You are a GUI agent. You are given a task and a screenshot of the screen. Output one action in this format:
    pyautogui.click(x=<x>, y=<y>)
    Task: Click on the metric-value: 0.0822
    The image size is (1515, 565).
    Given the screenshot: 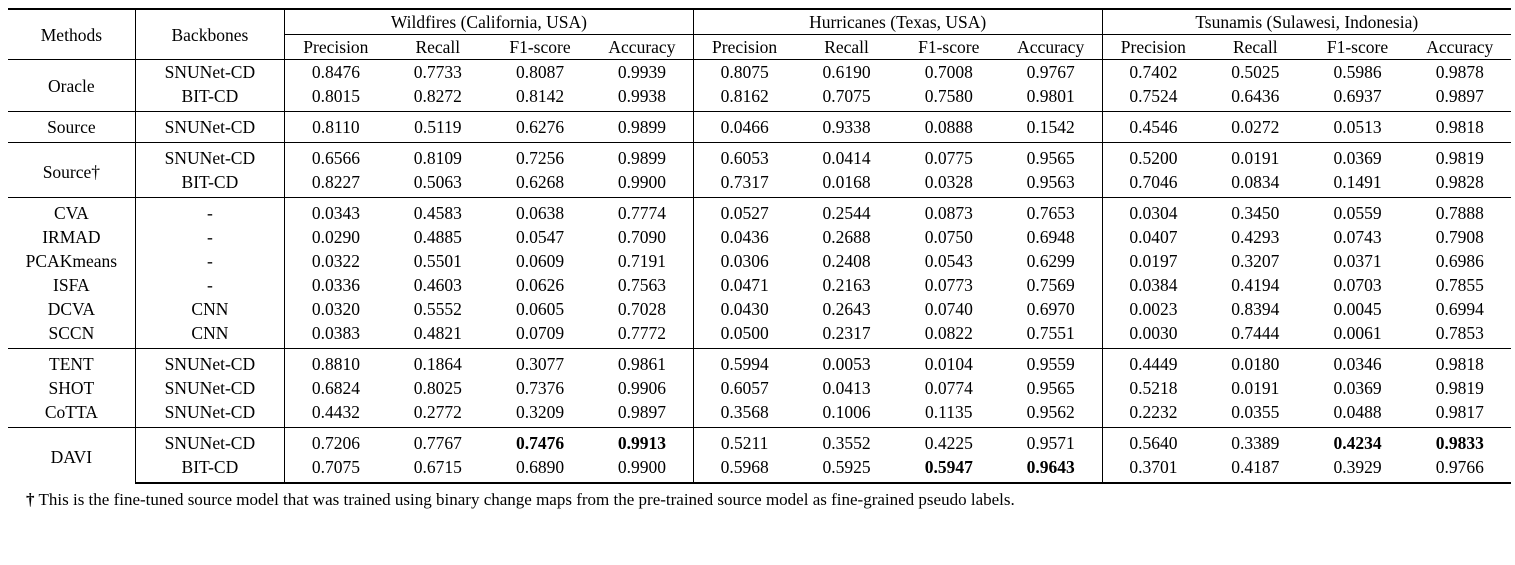 What is the action you would take?
    pyautogui.click(x=948, y=333)
    